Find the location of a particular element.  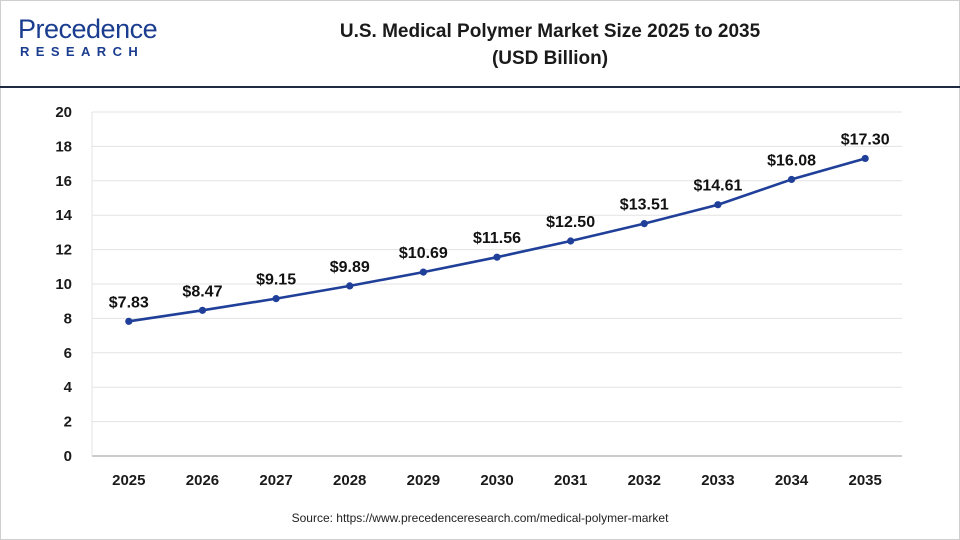

x-tick-label: 2030 is located at coordinates (496, 480).